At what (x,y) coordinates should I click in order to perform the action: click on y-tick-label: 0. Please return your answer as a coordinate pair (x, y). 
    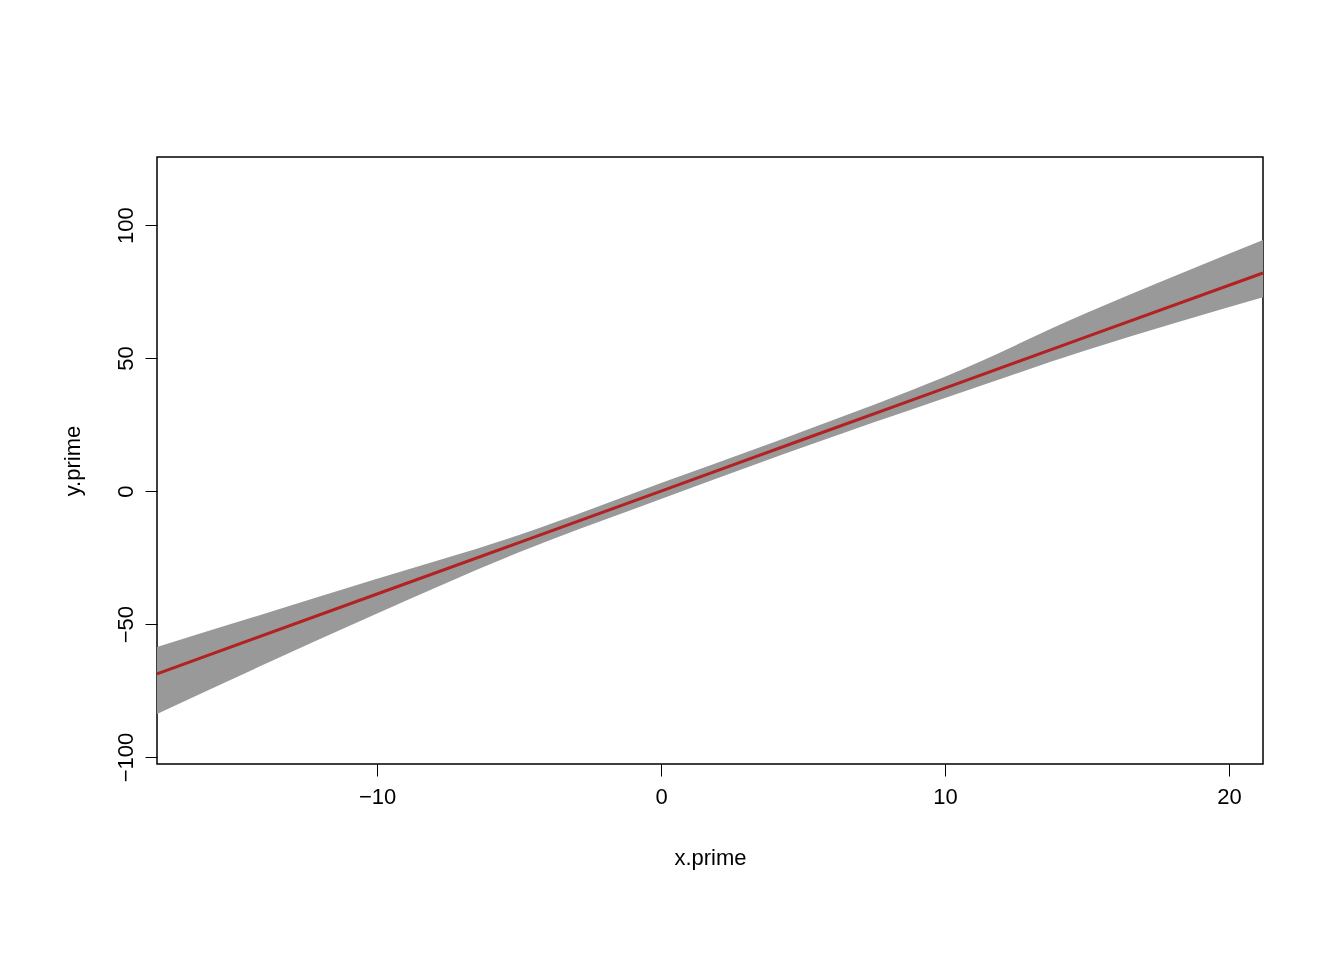
    Looking at the image, I should click on (125, 491).